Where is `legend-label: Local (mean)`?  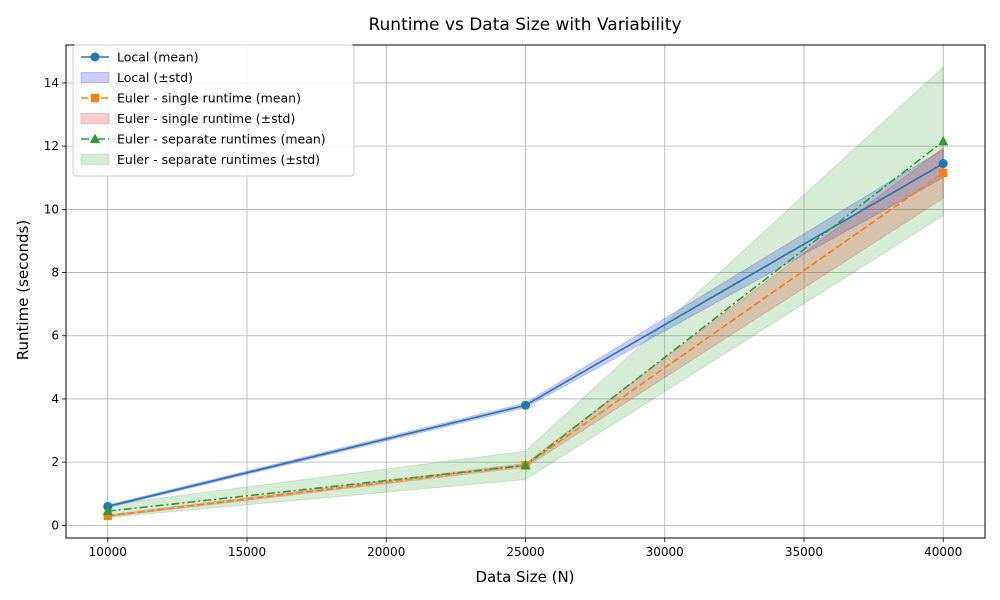 legend-label: Local (mean) is located at coordinates (158, 57).